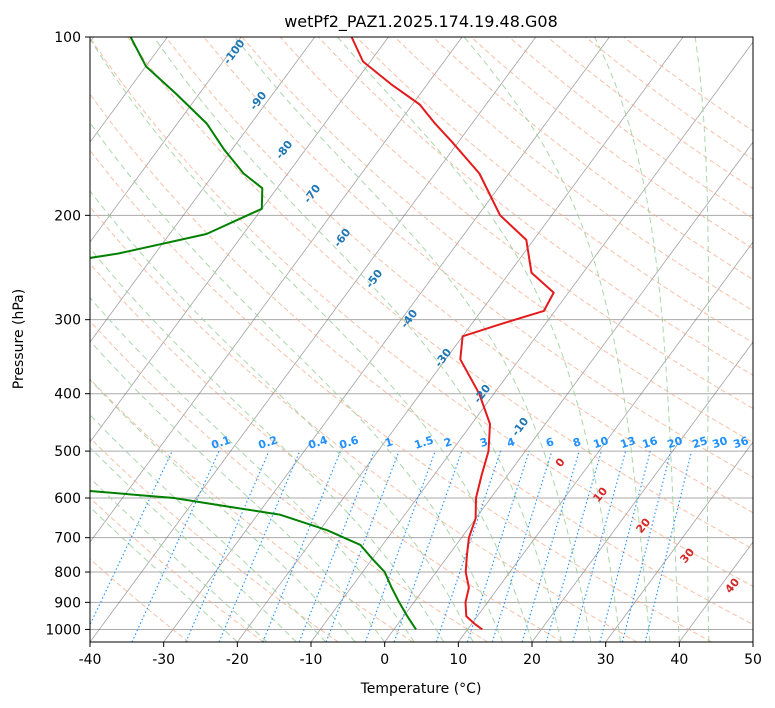 The height and width of the screenshot is (708, 775). What do you see at coordinates (67, 603) in the screenshot?
I see `y-tick-label: 900` at bounding box center [67, 603].